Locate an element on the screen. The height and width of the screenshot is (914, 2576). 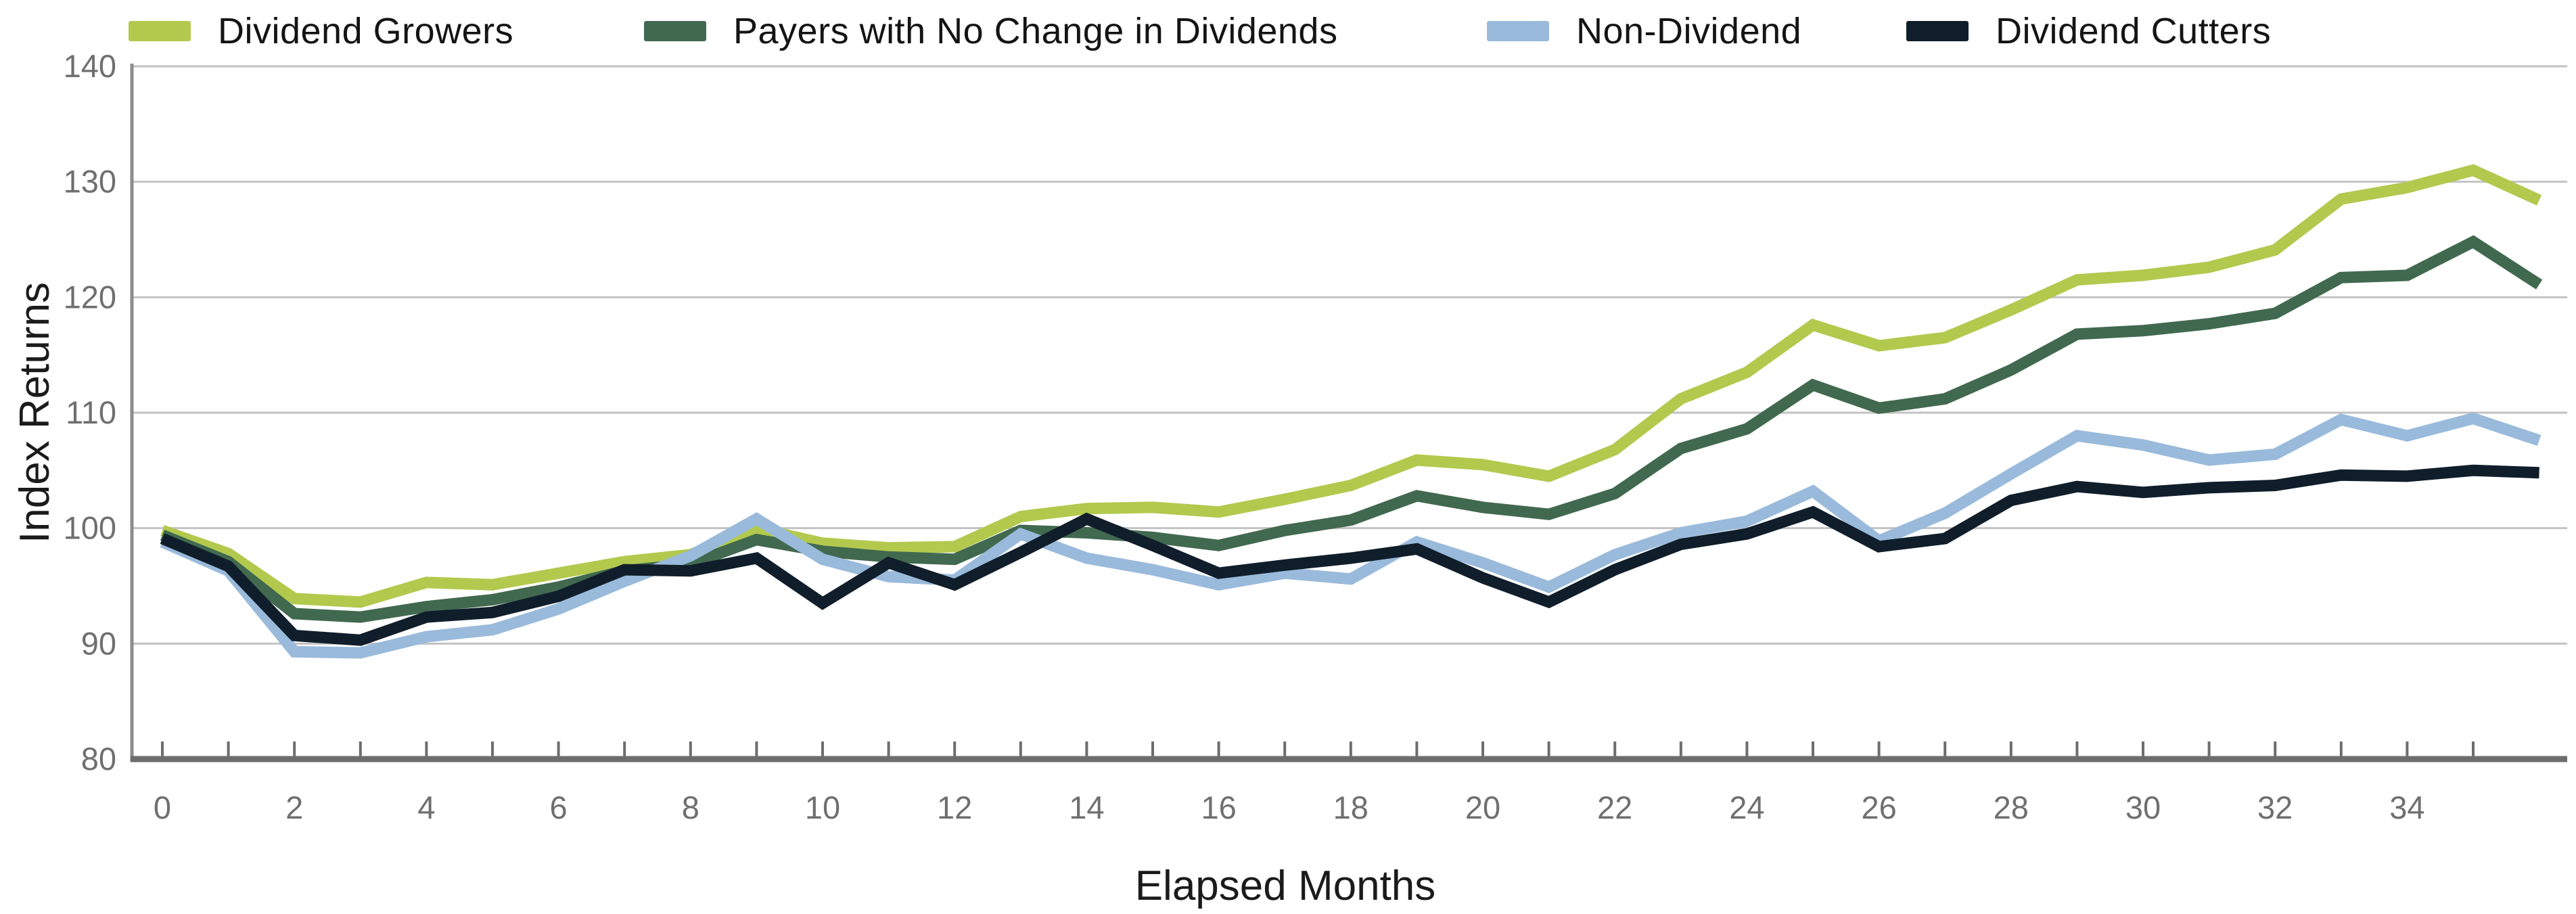
x-axis-title: Elapsed Months is located at coordinates (1285, 886).